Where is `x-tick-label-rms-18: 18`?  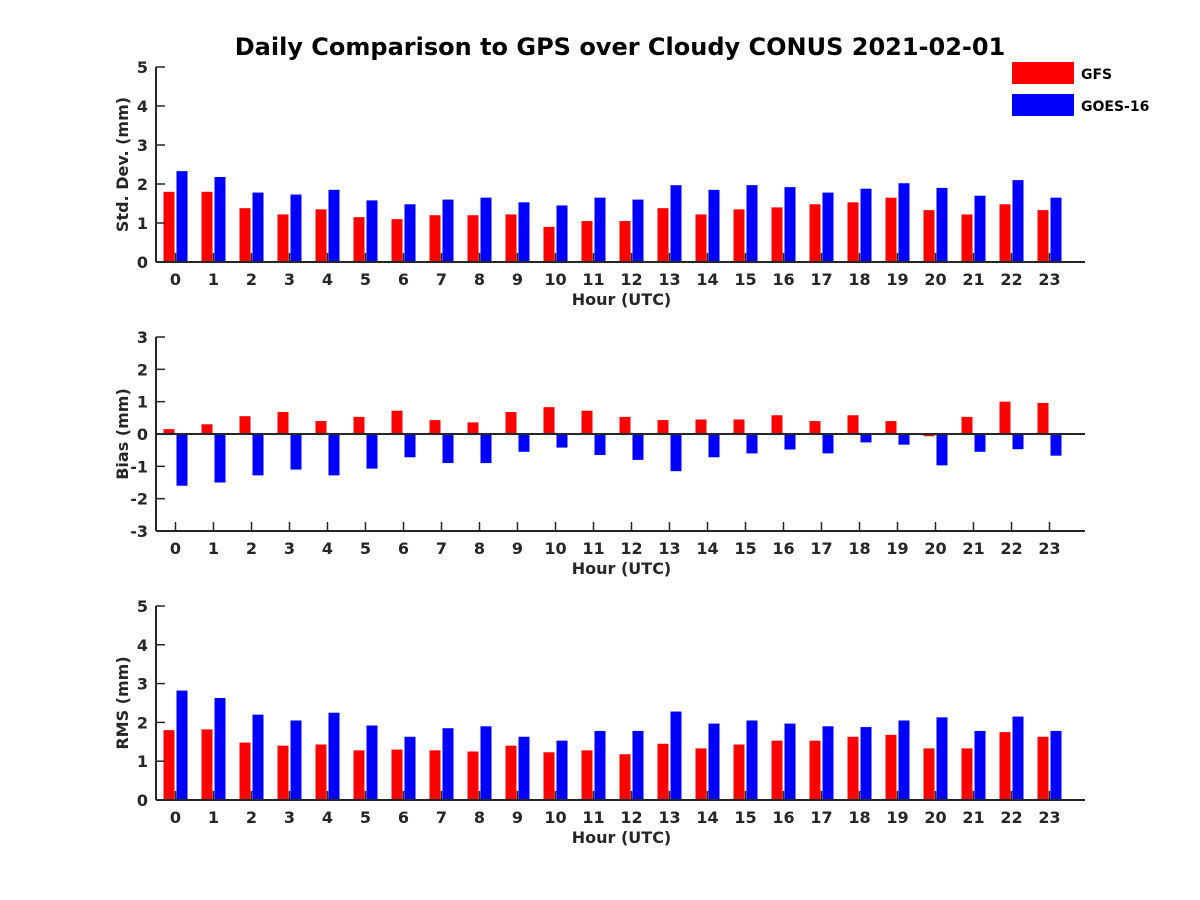
x-tick-label-rms-18: 18 is located at coordinates (859, 817).